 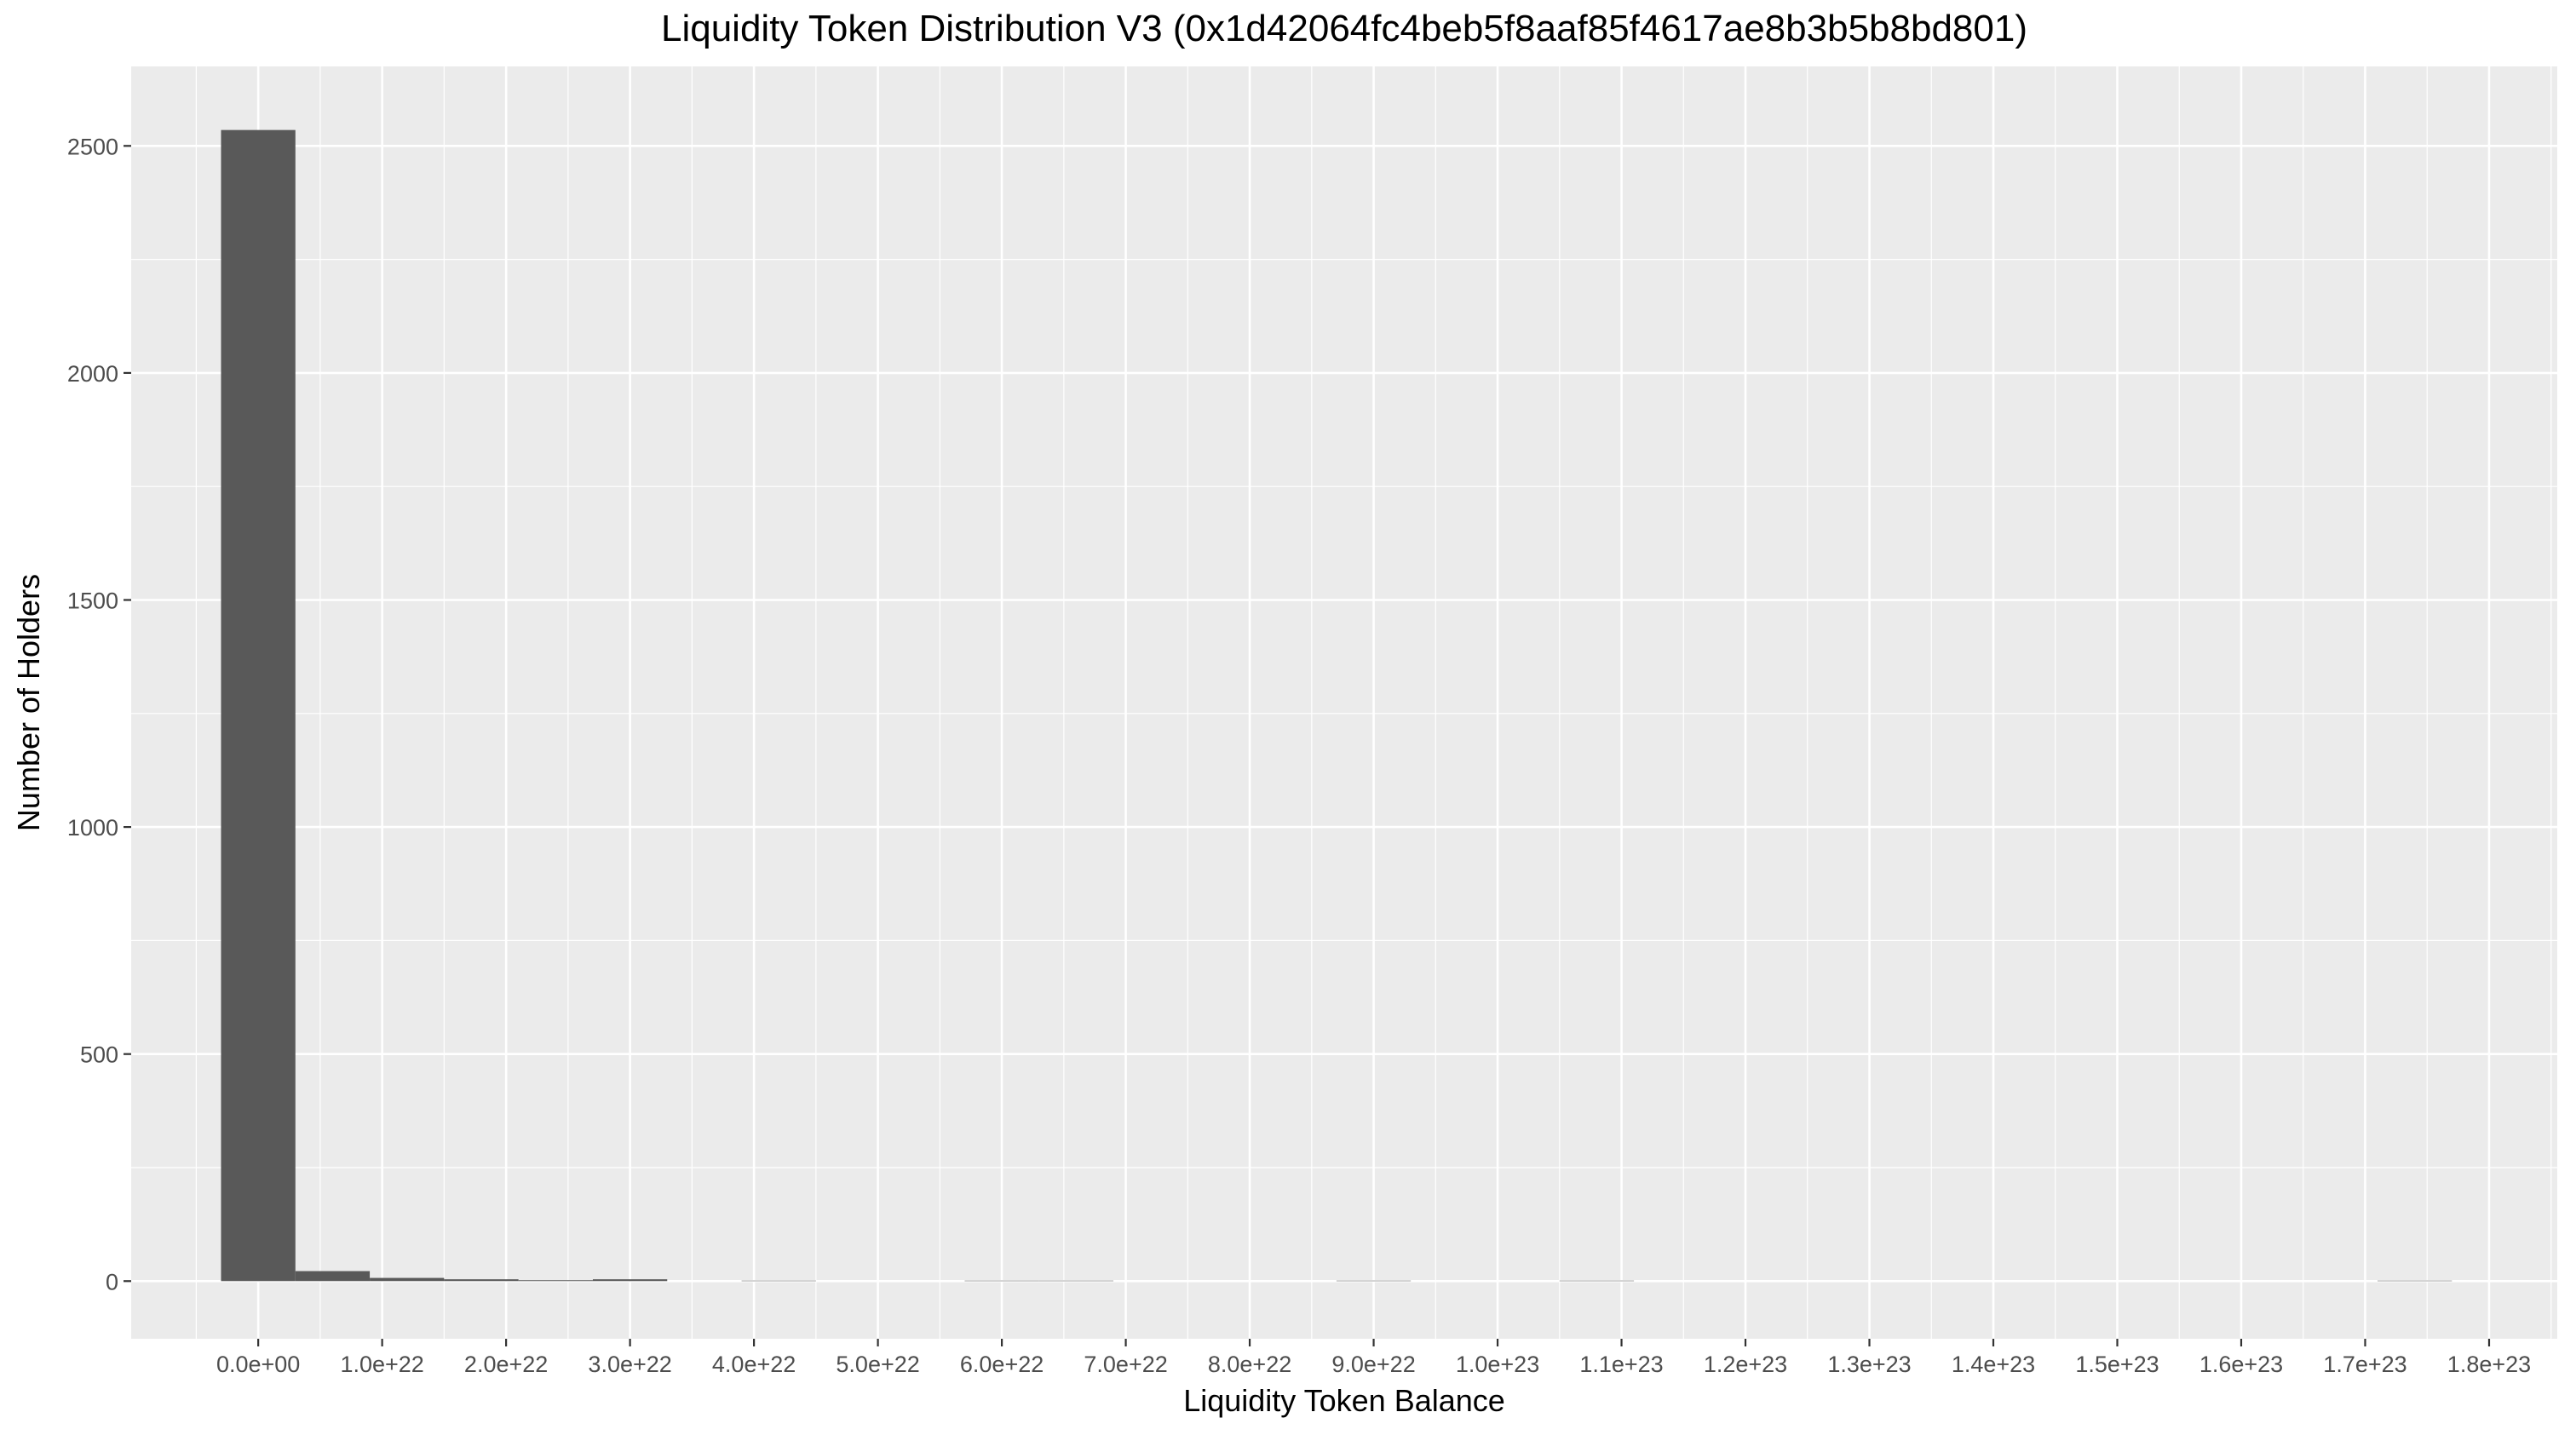 What do you see at coordinates (93, 146) in the screenshot?
I see `y-tick-label: 2500` at bounding box center [93, 146].